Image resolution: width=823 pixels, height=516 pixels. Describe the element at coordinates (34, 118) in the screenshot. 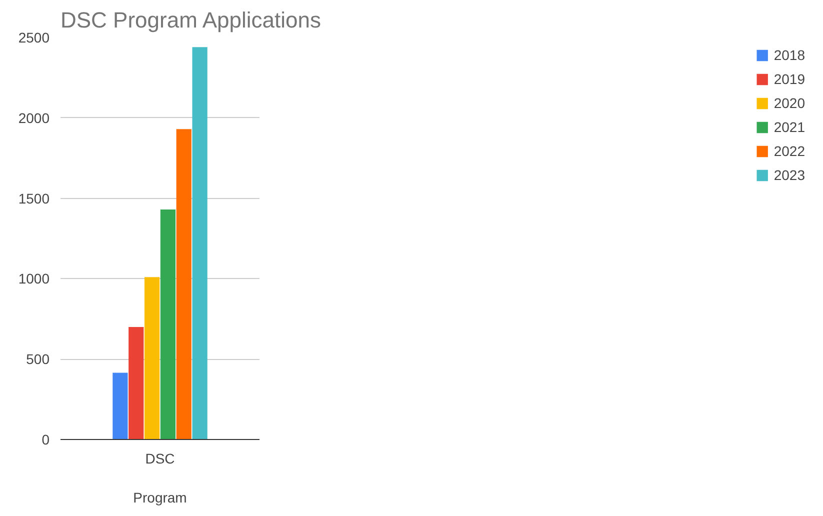

I see `y-tick-label: 2000` at that location.